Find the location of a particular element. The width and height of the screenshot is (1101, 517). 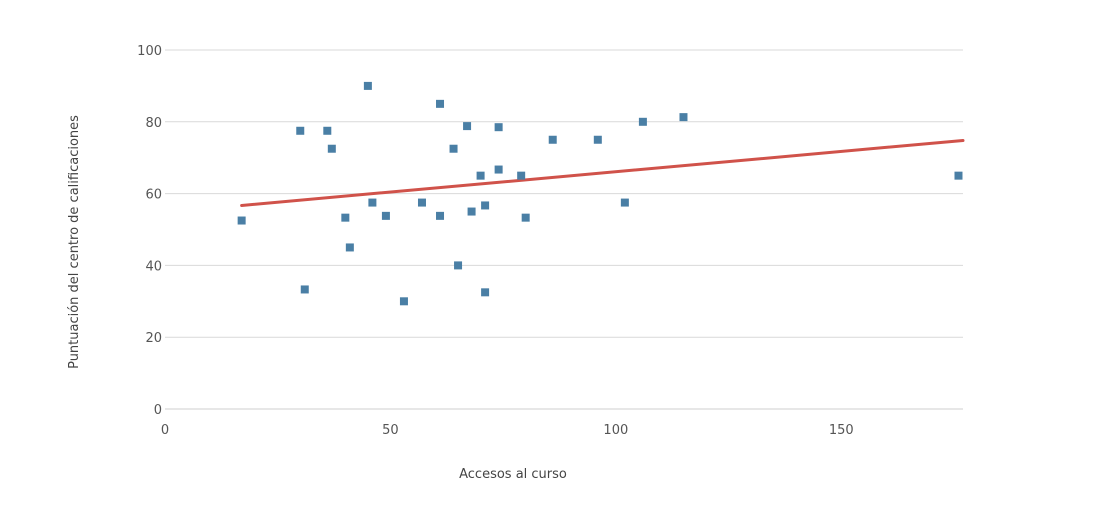

x-tick-label: 100 is located at coordinates (615, 430).